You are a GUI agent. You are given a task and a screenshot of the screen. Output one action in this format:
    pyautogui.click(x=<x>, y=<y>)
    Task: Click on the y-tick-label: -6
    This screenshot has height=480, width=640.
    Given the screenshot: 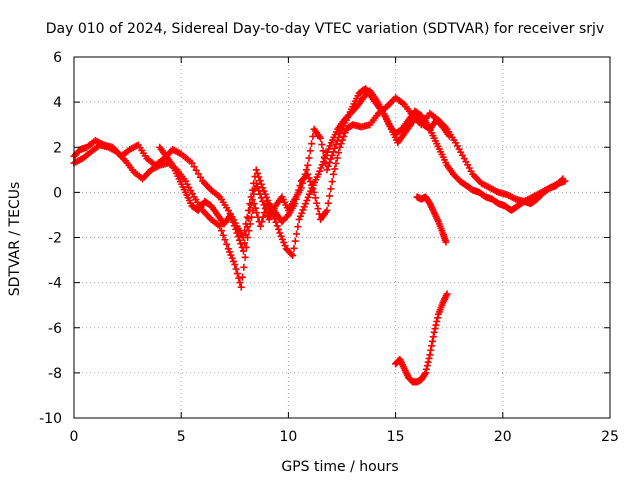 What is the action you would take?
    pyautogui.click(x=55, y=329)
    